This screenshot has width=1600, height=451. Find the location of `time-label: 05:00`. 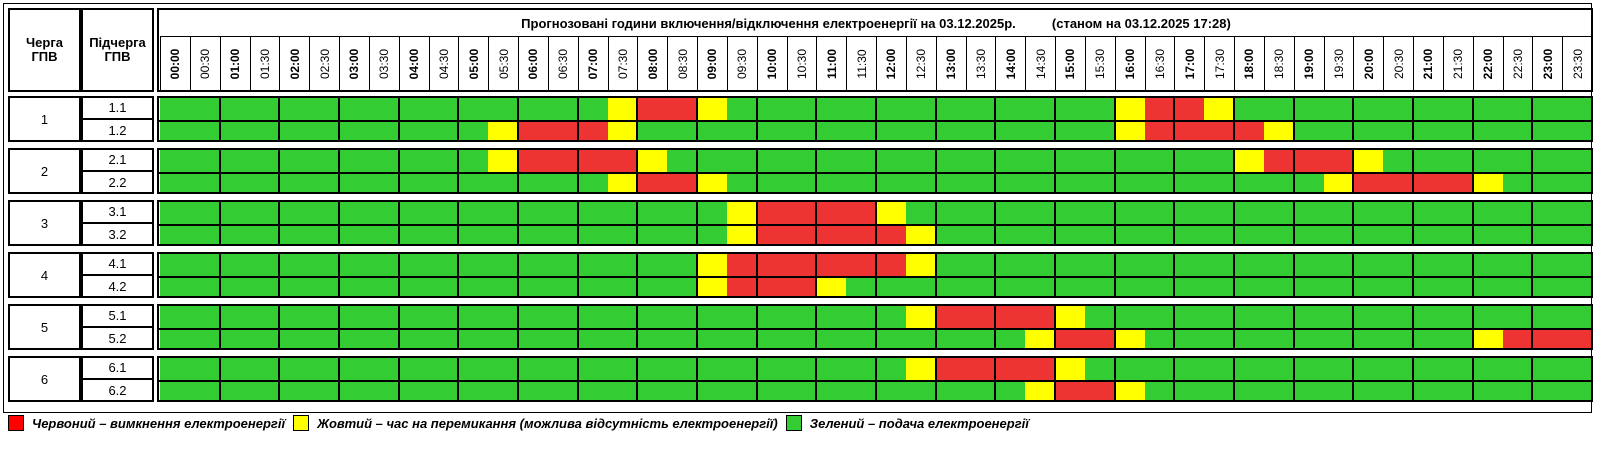

time-label: 05:00 is located at coordinates (473, 64).